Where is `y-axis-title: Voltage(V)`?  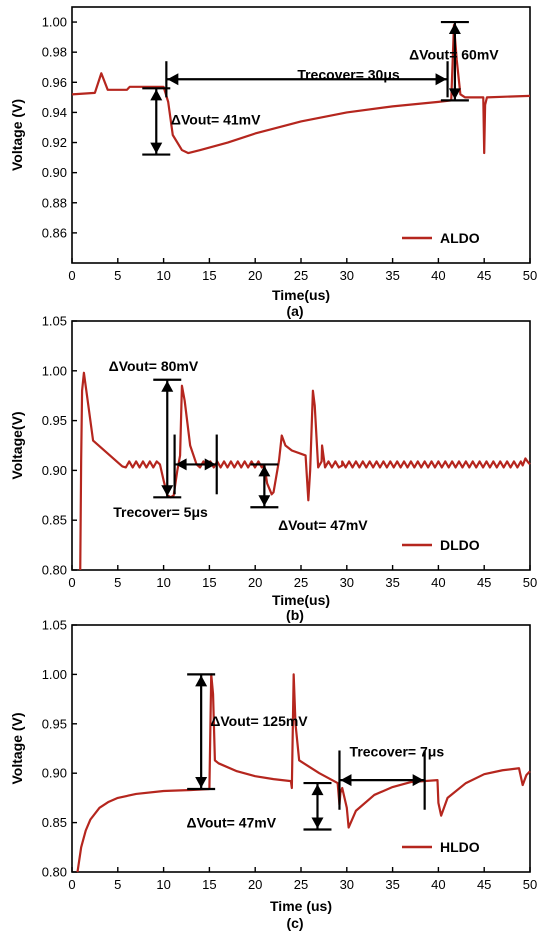
y-axis-title: Voltage(V) is located at coordinates (17, 445).